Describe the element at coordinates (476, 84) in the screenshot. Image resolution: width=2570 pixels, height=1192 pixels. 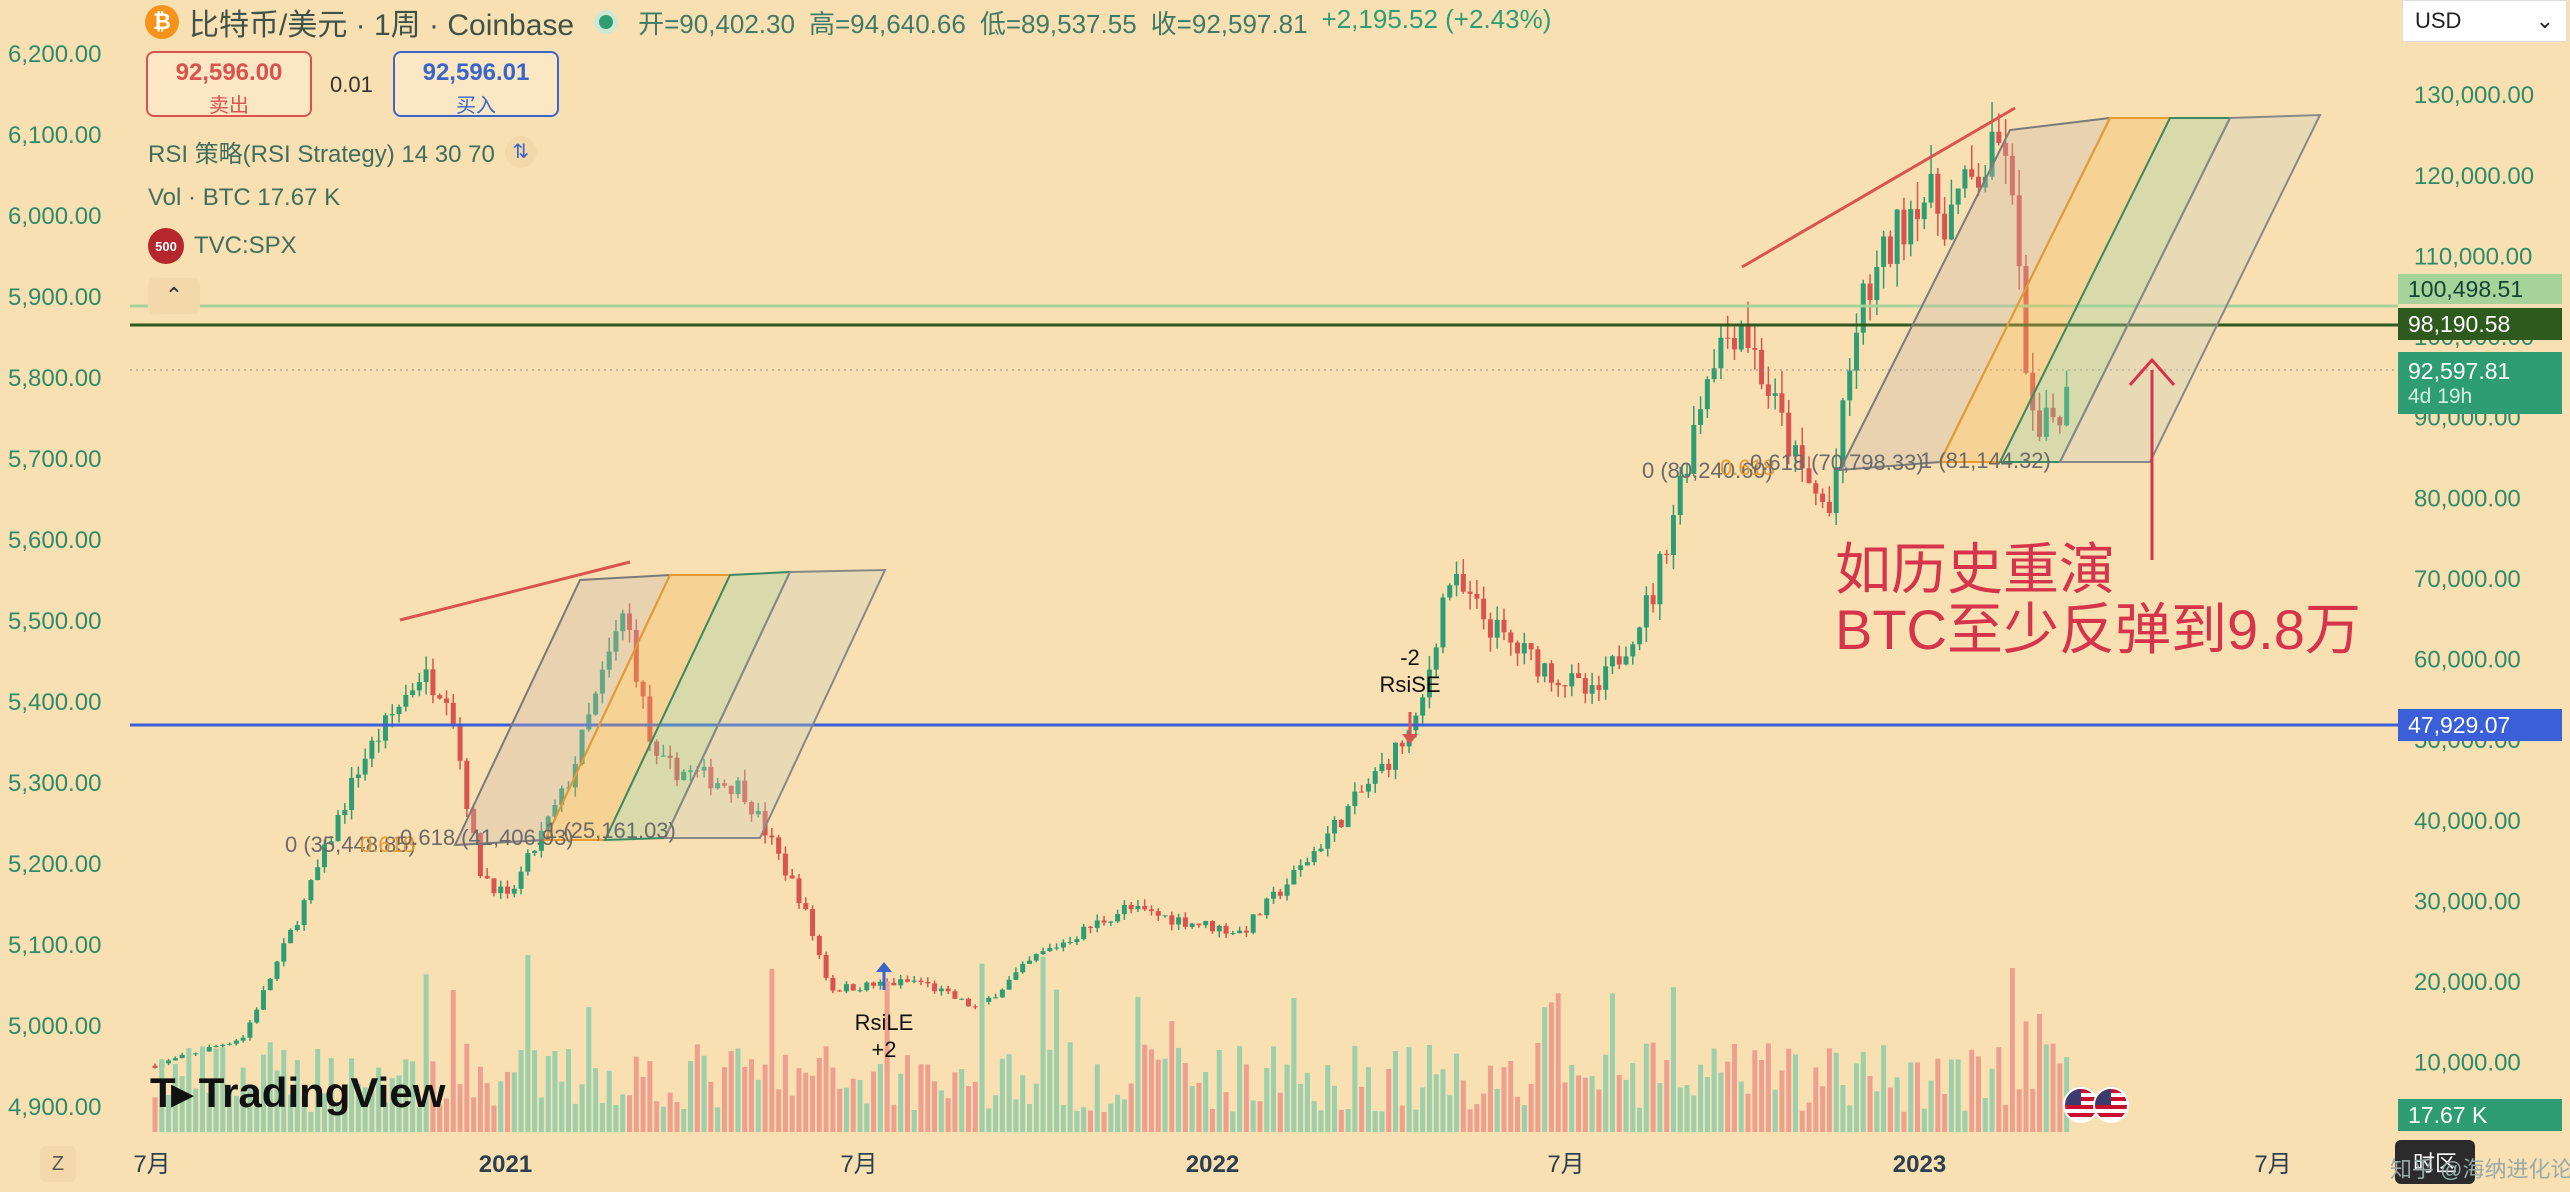
I see `buy-button: 92,596.01 买入` at that location.